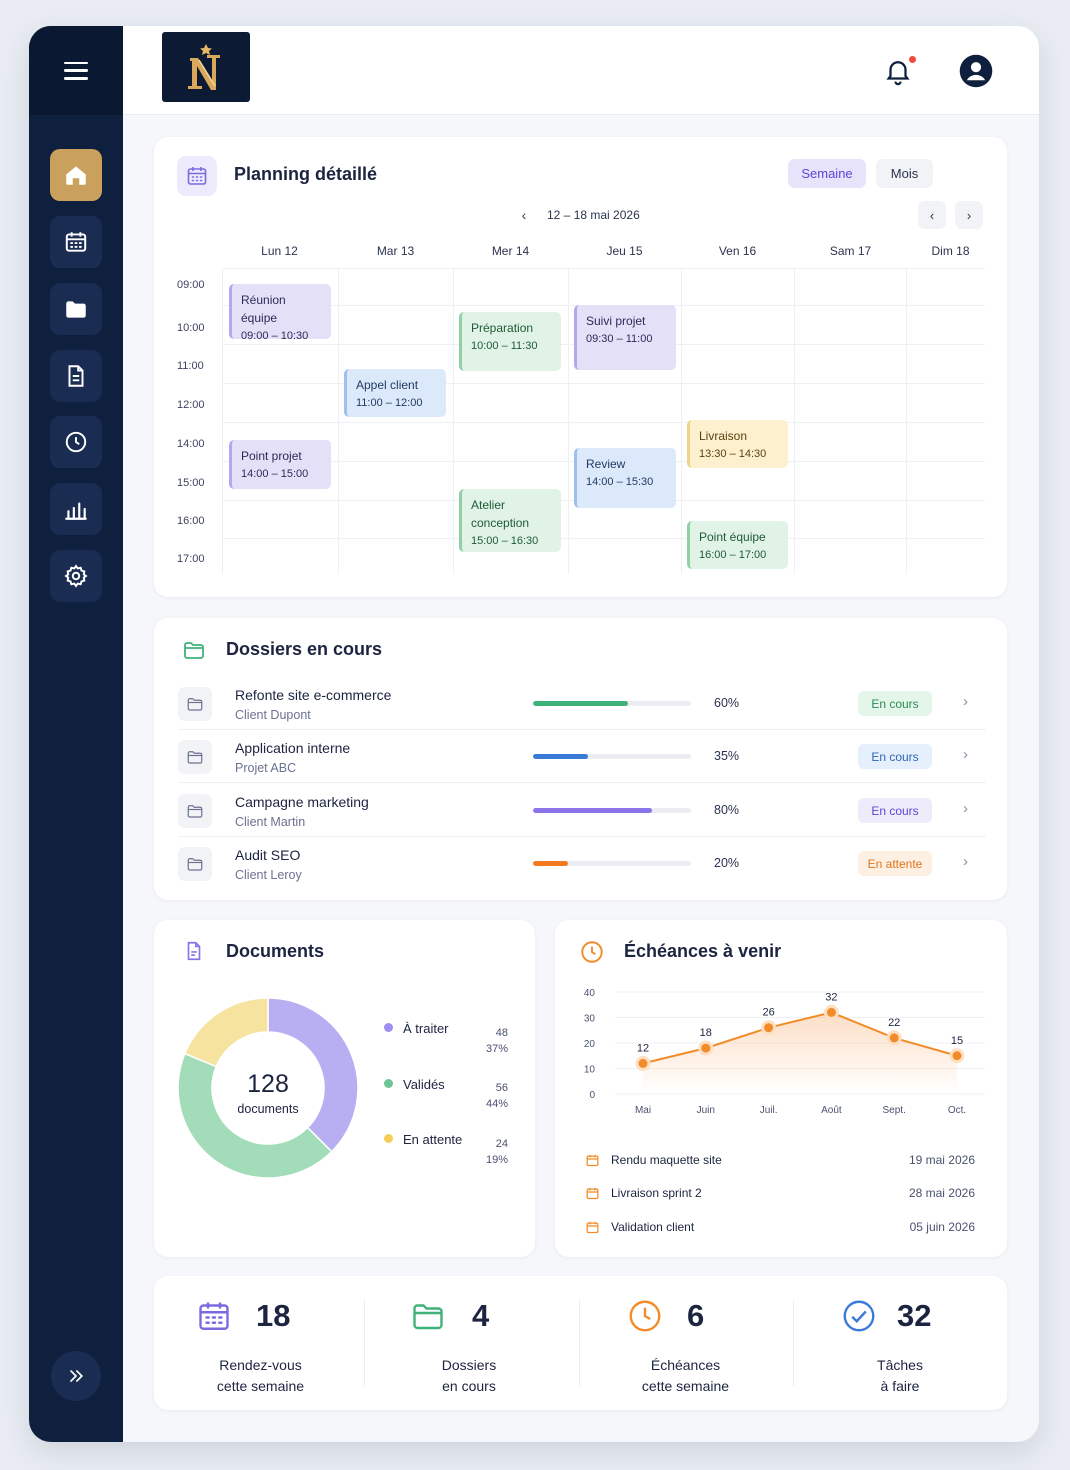  I want to click on dossier-client: Client Dupont, so click(273, 715).